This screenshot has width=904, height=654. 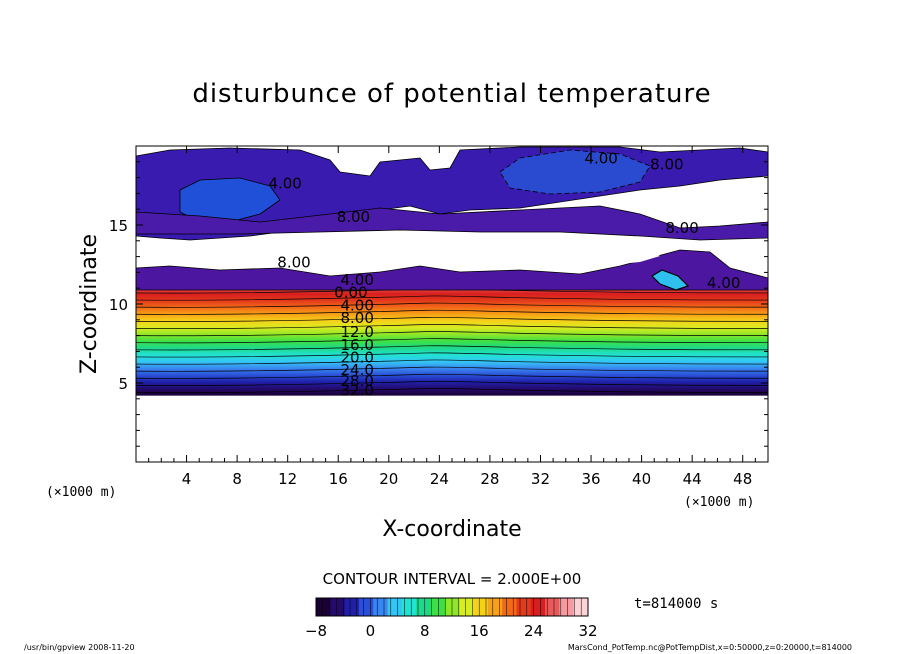 I want to click on colorbar-tick-label: 8, so click(x=425, y=631).